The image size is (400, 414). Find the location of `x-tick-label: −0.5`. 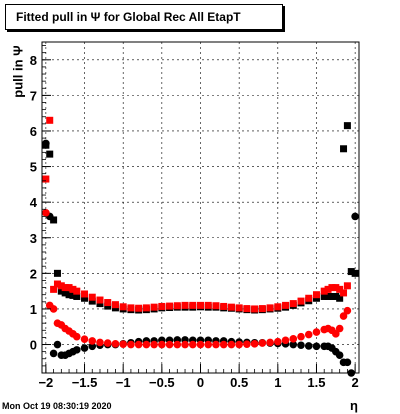

x-tick-label: −0.5 is located at coordinates (162, 382).